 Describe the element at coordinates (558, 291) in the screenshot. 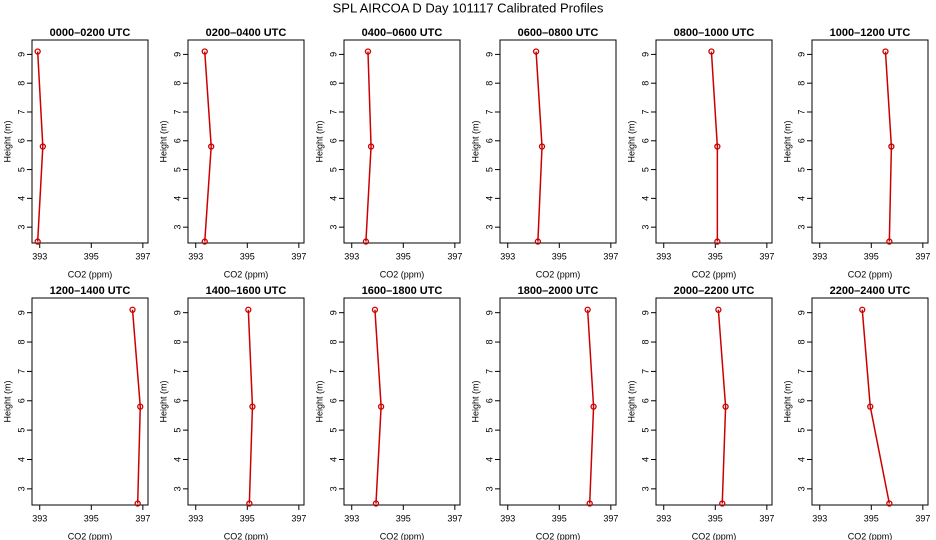

I see `panel-title: 1800–2000 UTC` at that location.